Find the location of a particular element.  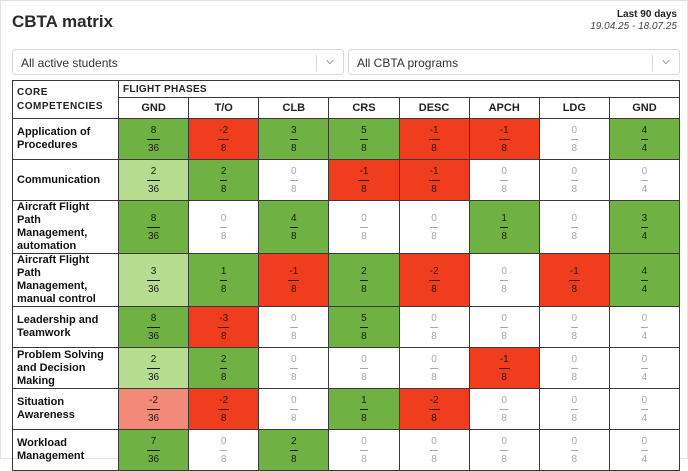

score-fraction: -1 8 is located at coordinates (504, 139).